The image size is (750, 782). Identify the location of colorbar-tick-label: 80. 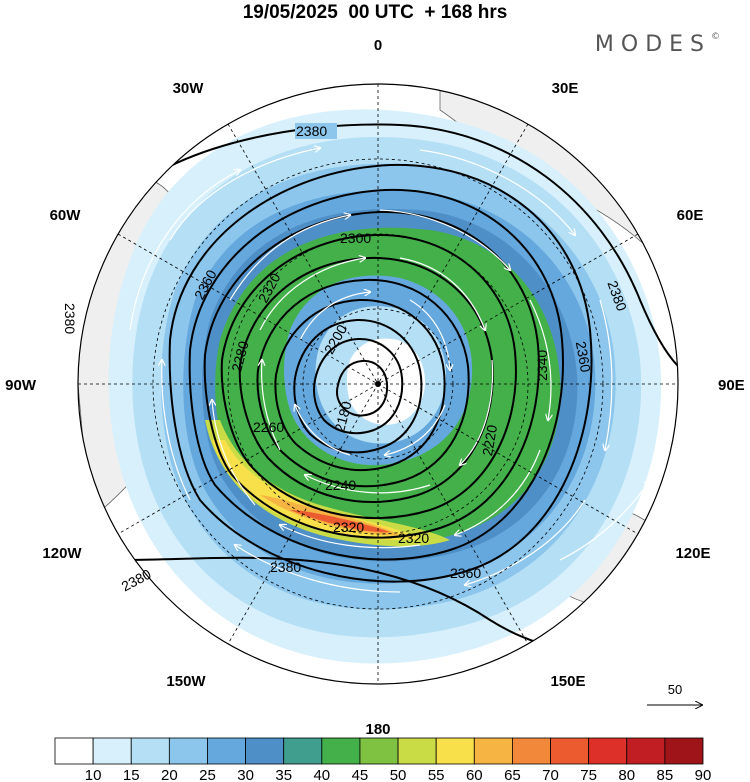
(626, 774).